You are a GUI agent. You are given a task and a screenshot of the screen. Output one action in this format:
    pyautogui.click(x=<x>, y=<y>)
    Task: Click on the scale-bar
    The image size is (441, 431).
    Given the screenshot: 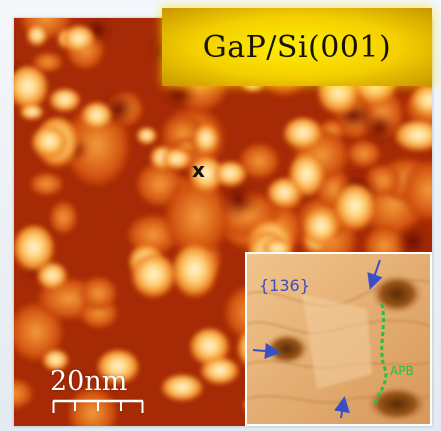 What is the action you would take?
    pyautogui.click(x=98, y=406)
    